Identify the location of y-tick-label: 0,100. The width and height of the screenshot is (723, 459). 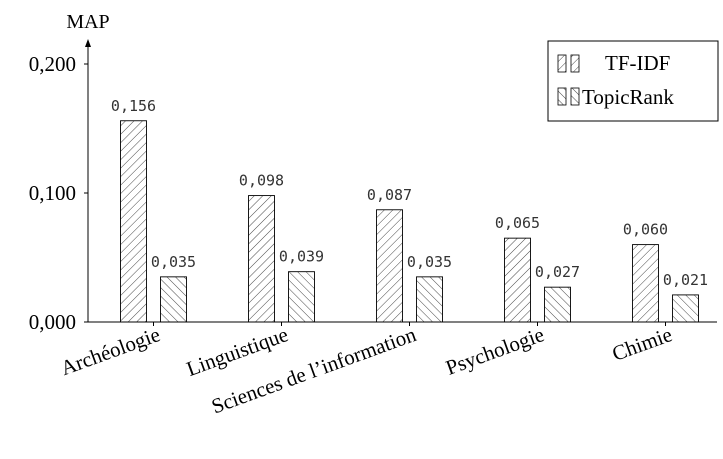
(52, 193).